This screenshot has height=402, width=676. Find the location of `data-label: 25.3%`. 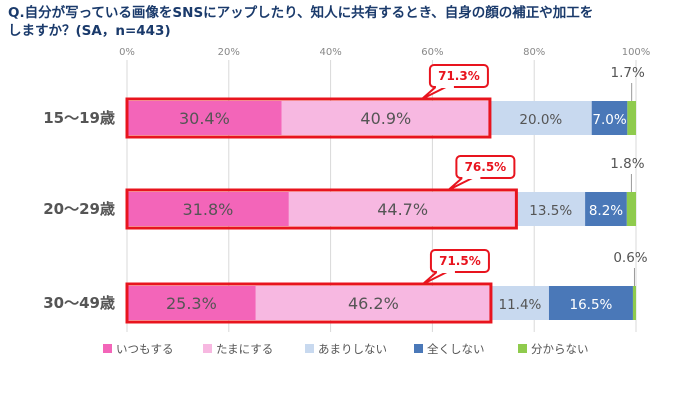

data-label: 25.3% is located at coordinates (191, 303).